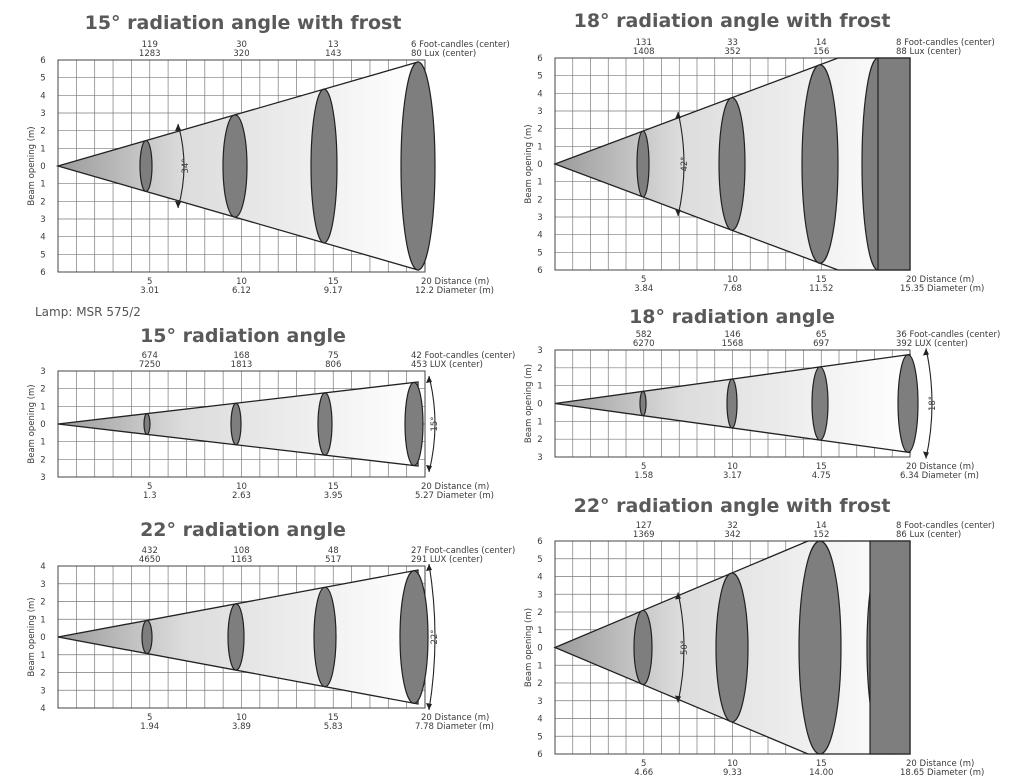 The height and width of the screenshot is (779, 1014). I want to click on diameter-value: 5.27 Diameter (m), so click(454, 496).